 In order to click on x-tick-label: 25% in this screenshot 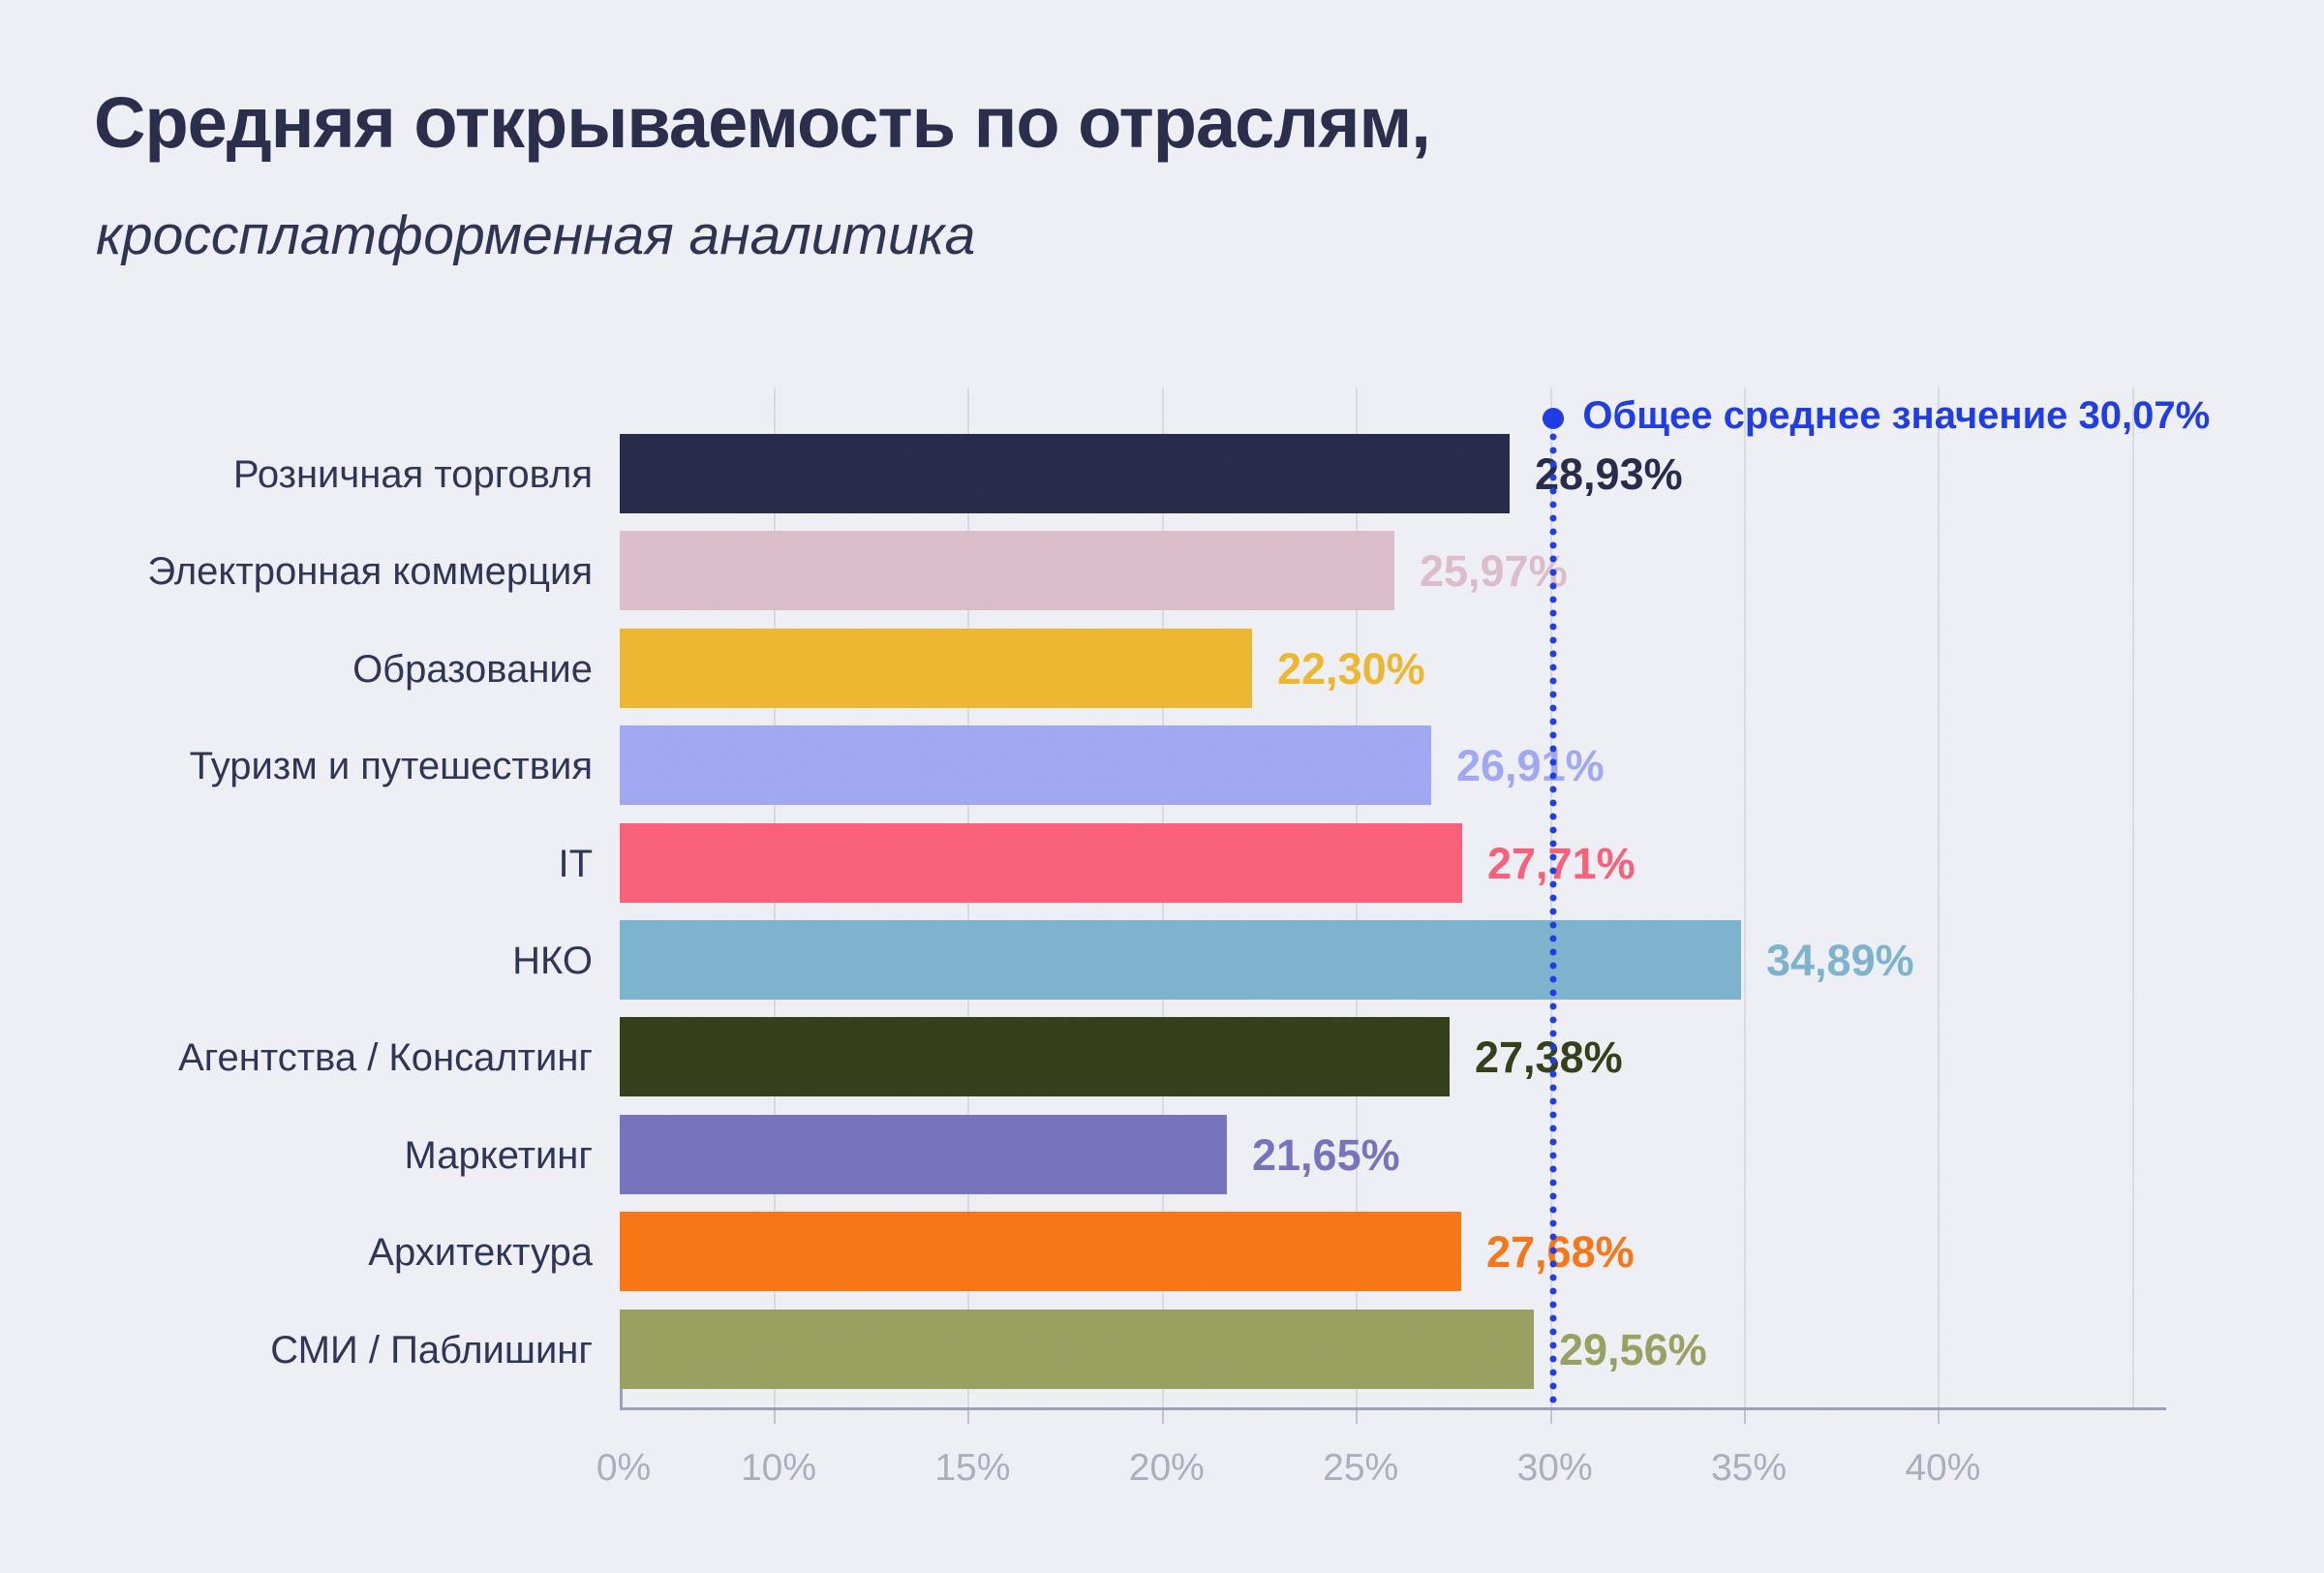, I will do `click(1361, 1468)`.